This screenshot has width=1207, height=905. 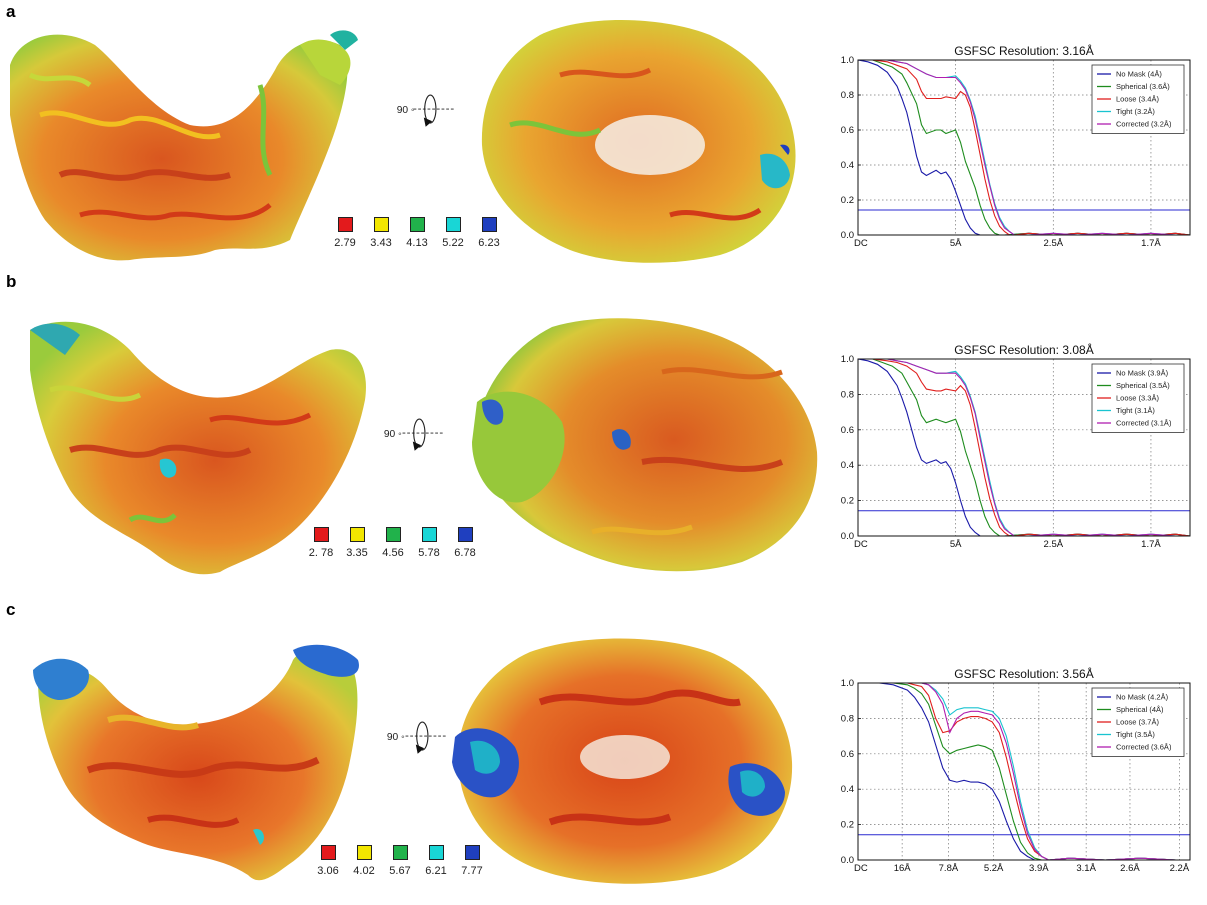 What do you see at coordinates (1023, 674) in the screenshot?
I see `chart-title: GSFSC Resolution: 3.56Å` at bounding box center [1023, 674].